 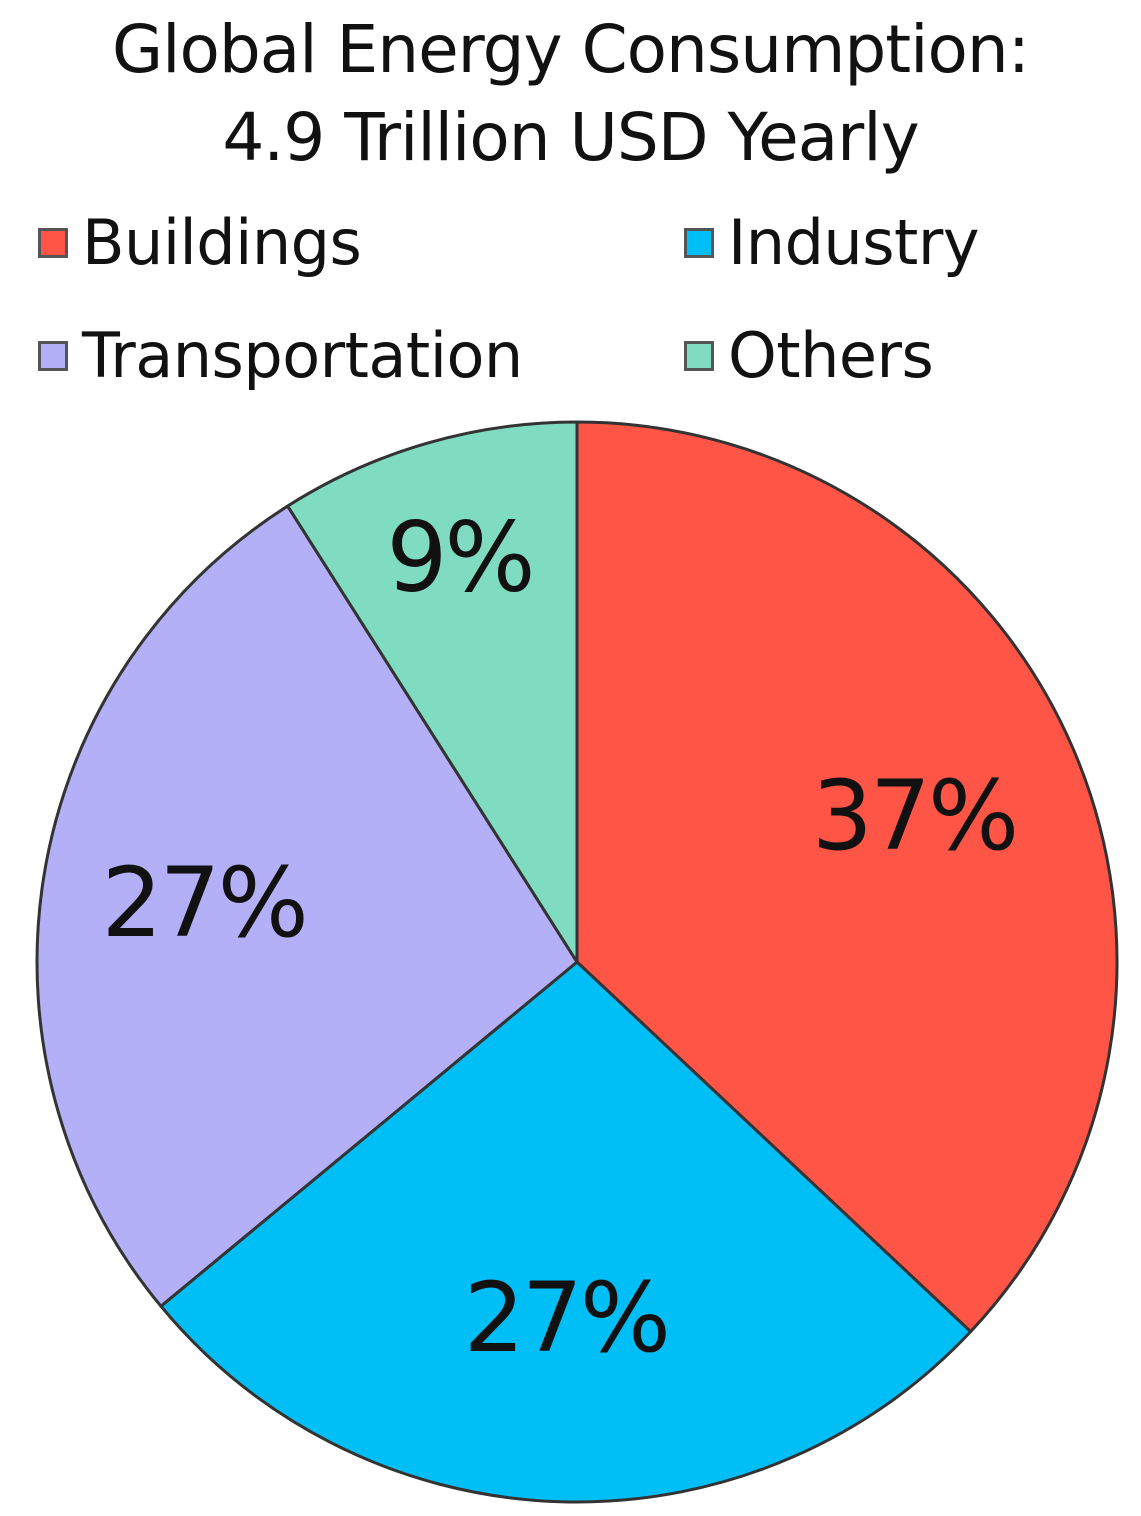 What do you see at coordinates (53, 243) in the screenshot?
I see `legend-swatch-buildings` at bounding box center [53, 243].